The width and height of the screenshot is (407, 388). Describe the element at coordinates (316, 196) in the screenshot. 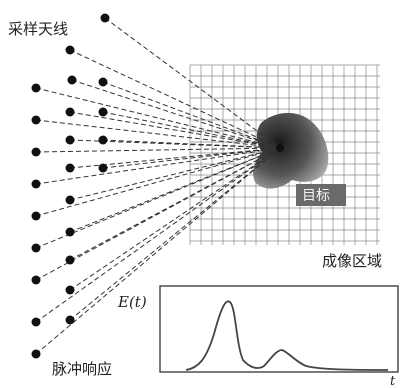

I see `target-label: 目标` at that location.